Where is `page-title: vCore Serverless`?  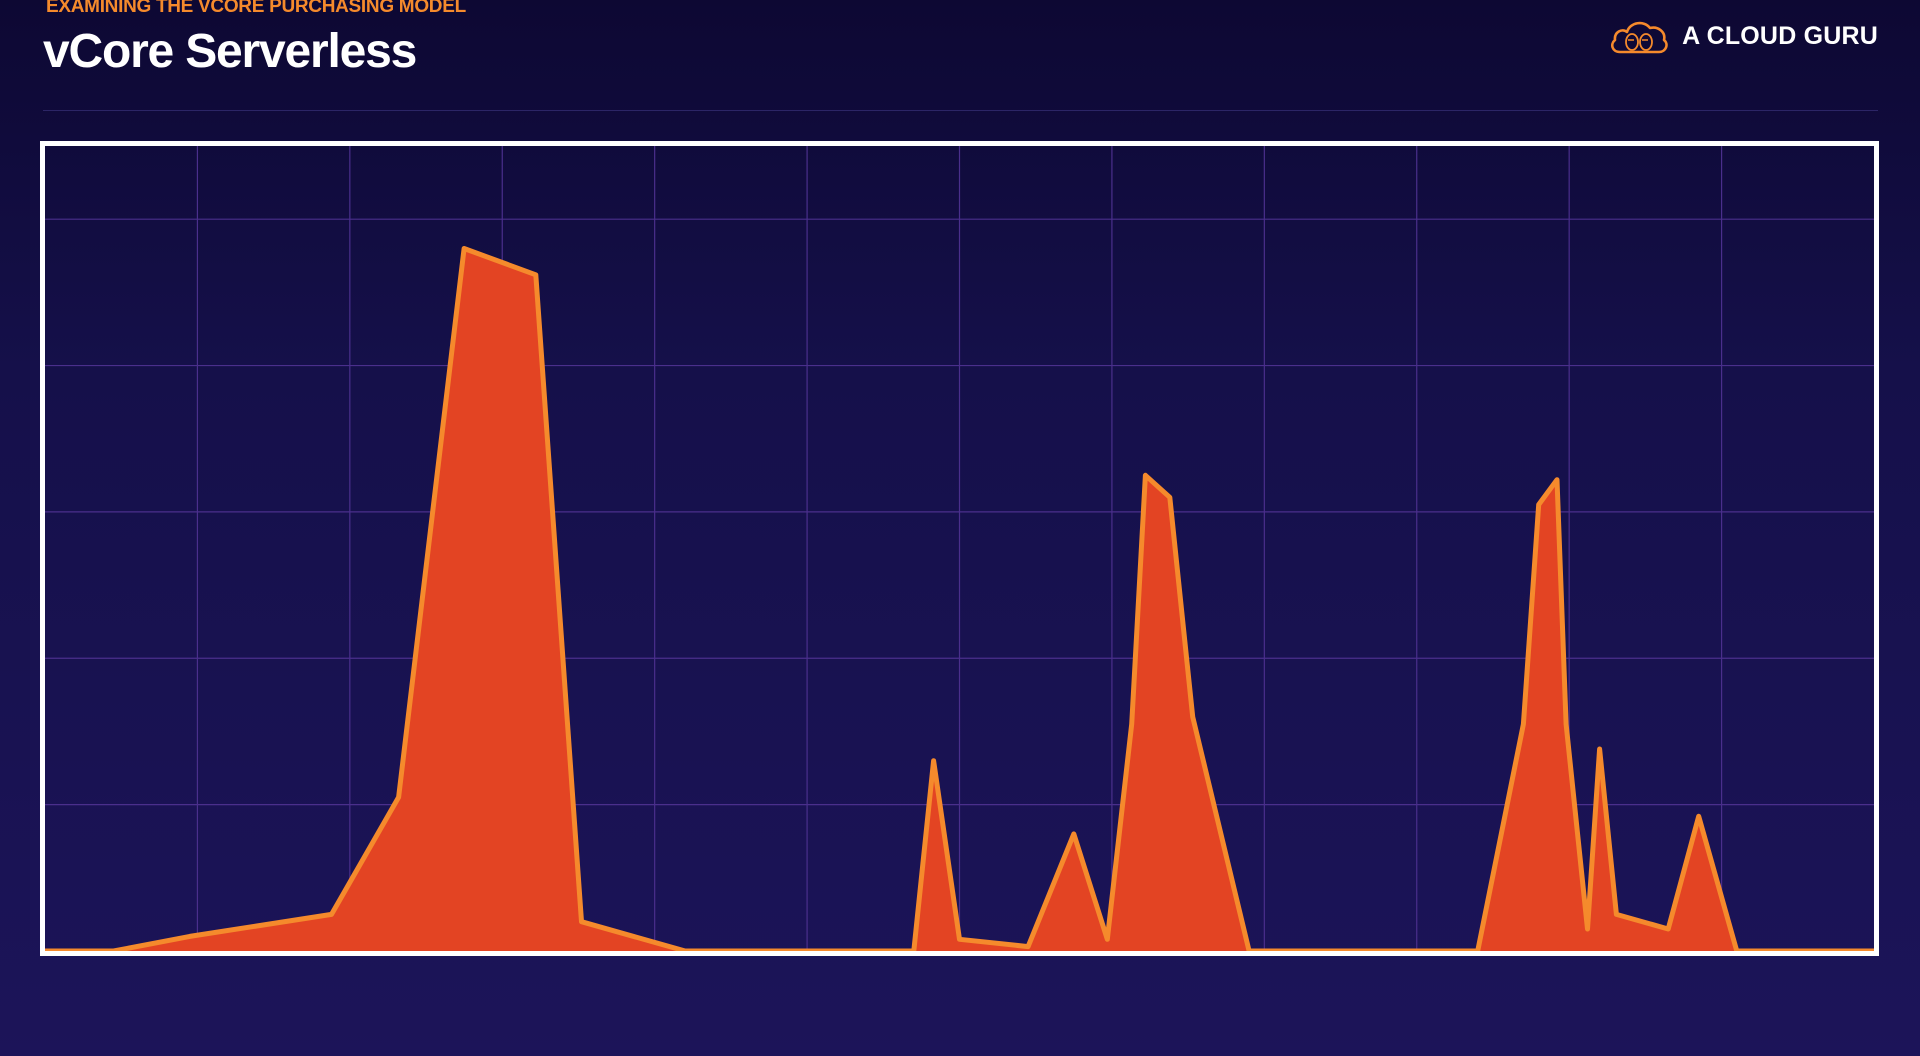 page-title: vCore Serverless is located at coordinates (230, 51).